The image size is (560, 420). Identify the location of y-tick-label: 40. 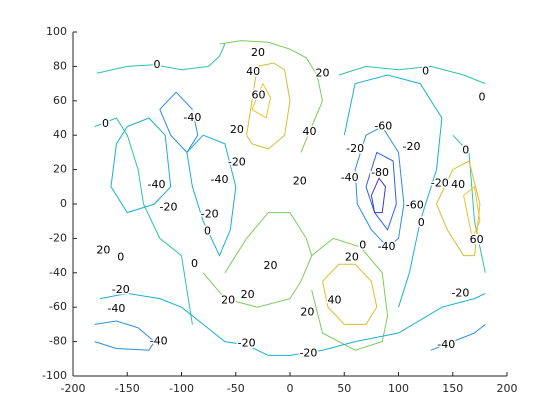
(60, 134).